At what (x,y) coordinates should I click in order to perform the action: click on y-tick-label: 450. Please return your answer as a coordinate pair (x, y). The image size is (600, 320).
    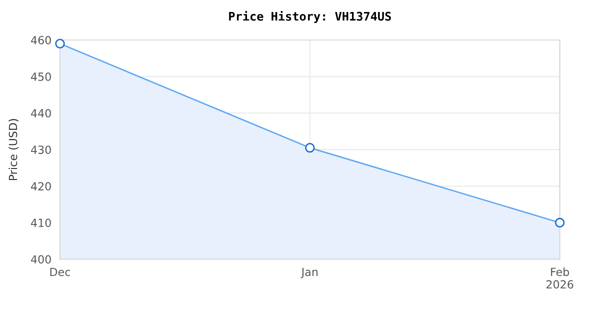
    Looking at the image, I should click on (41, 76).